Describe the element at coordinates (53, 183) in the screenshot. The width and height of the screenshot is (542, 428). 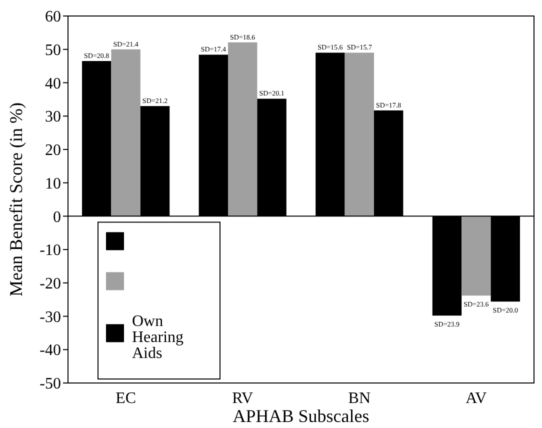
I see `y-tick-label: 10` at that location.